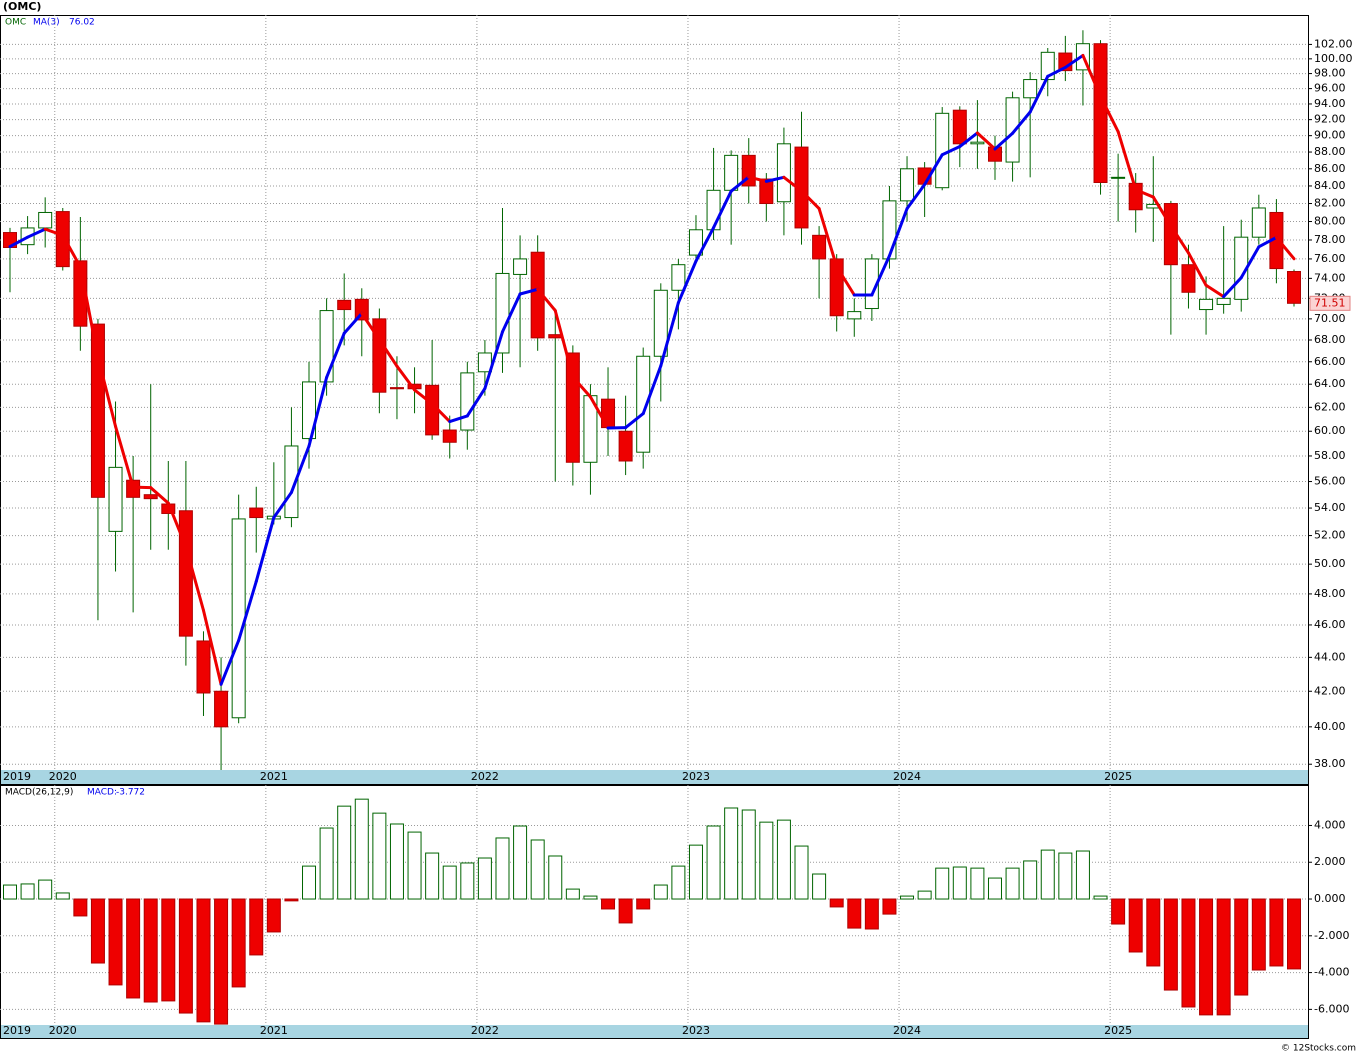 The height and width of the screenshot is (1056, 1360). What do you see at coordinates (1330, 763) in the screenshot?
I see `y-tick-label: 38.00` at bounding box center [1330, 763].